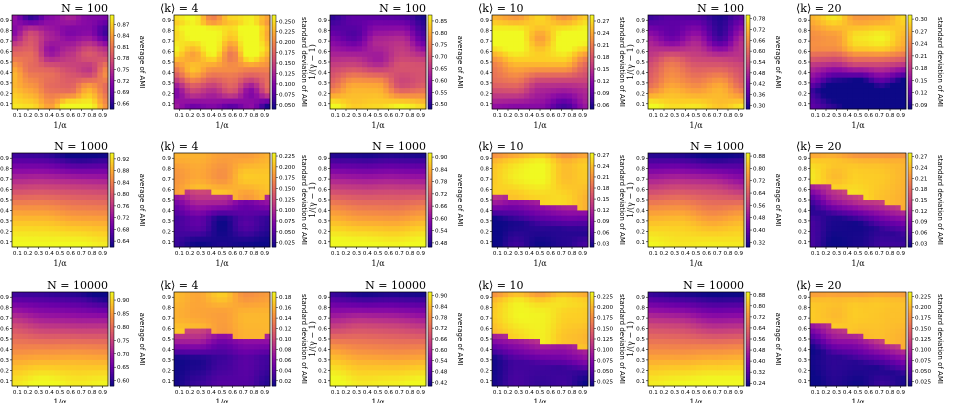 This screenshot has height=407, width=955. What do you see at coordinates (102, 116) in the screenshot?
I see `avg-heatmap-1-xtick-label: 0.9` at bounding box center [102, 116].